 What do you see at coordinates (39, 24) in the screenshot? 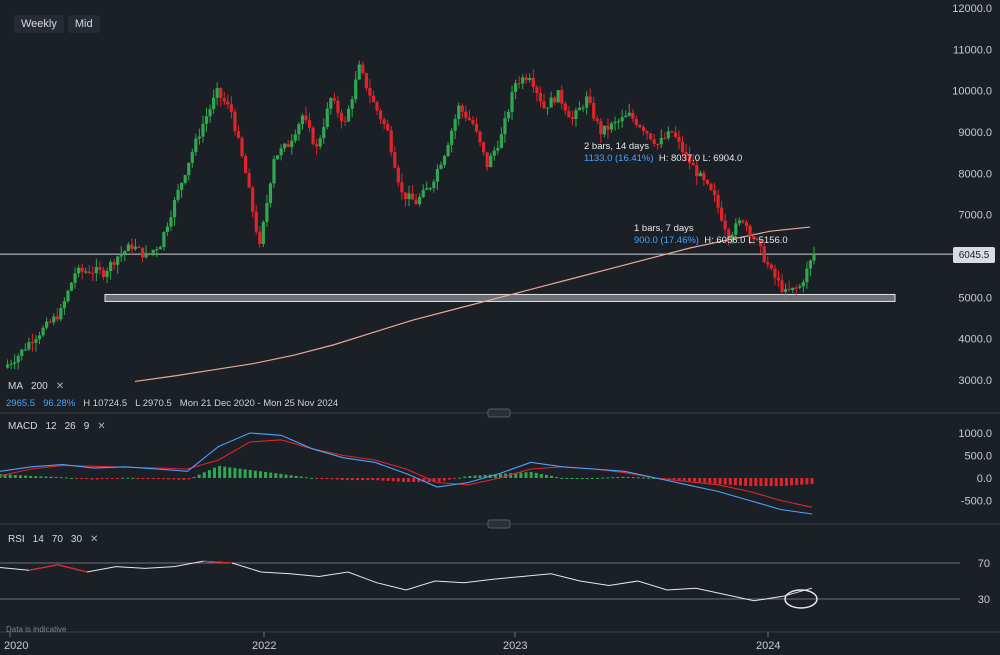
I see `interval-button: Weekly` at bounding box center [39, 24].